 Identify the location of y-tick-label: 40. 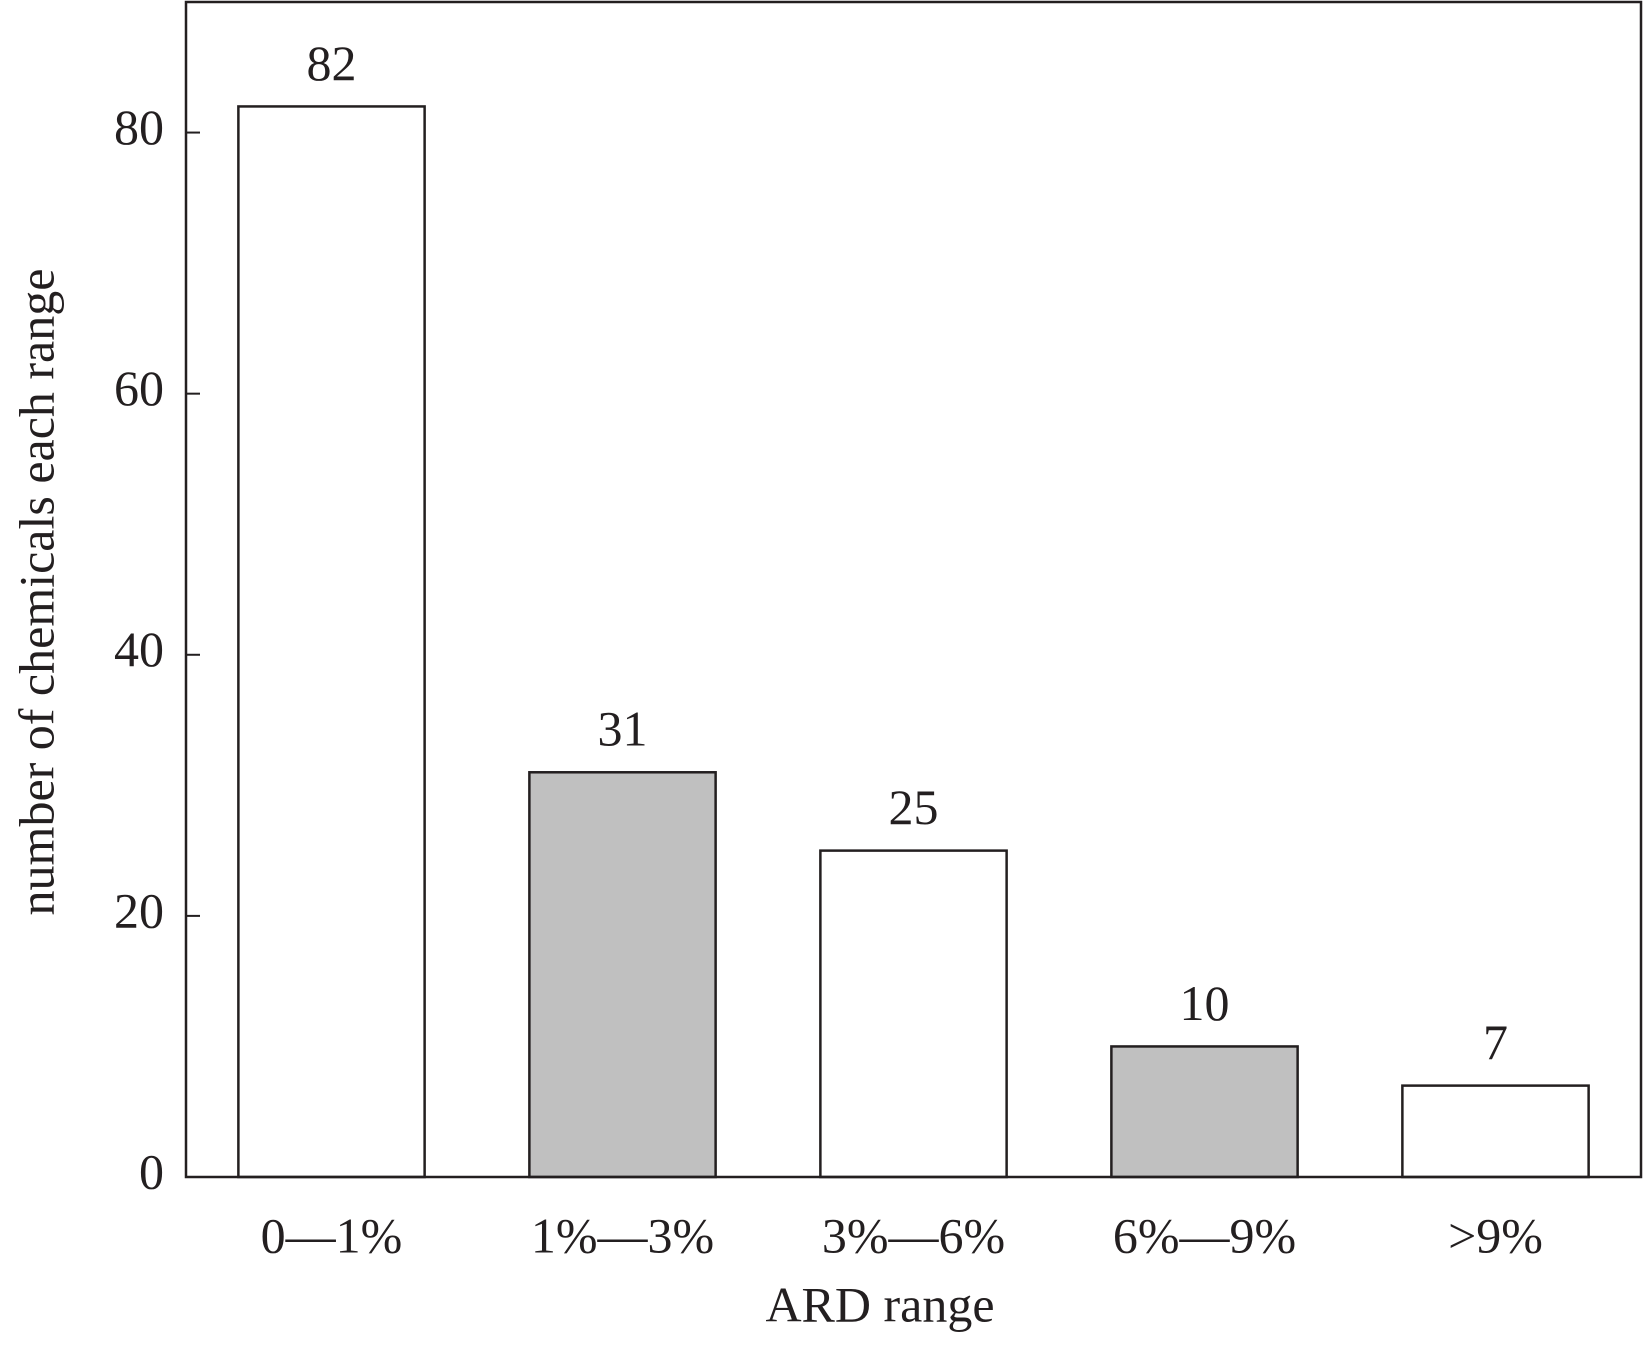
(139, 649).